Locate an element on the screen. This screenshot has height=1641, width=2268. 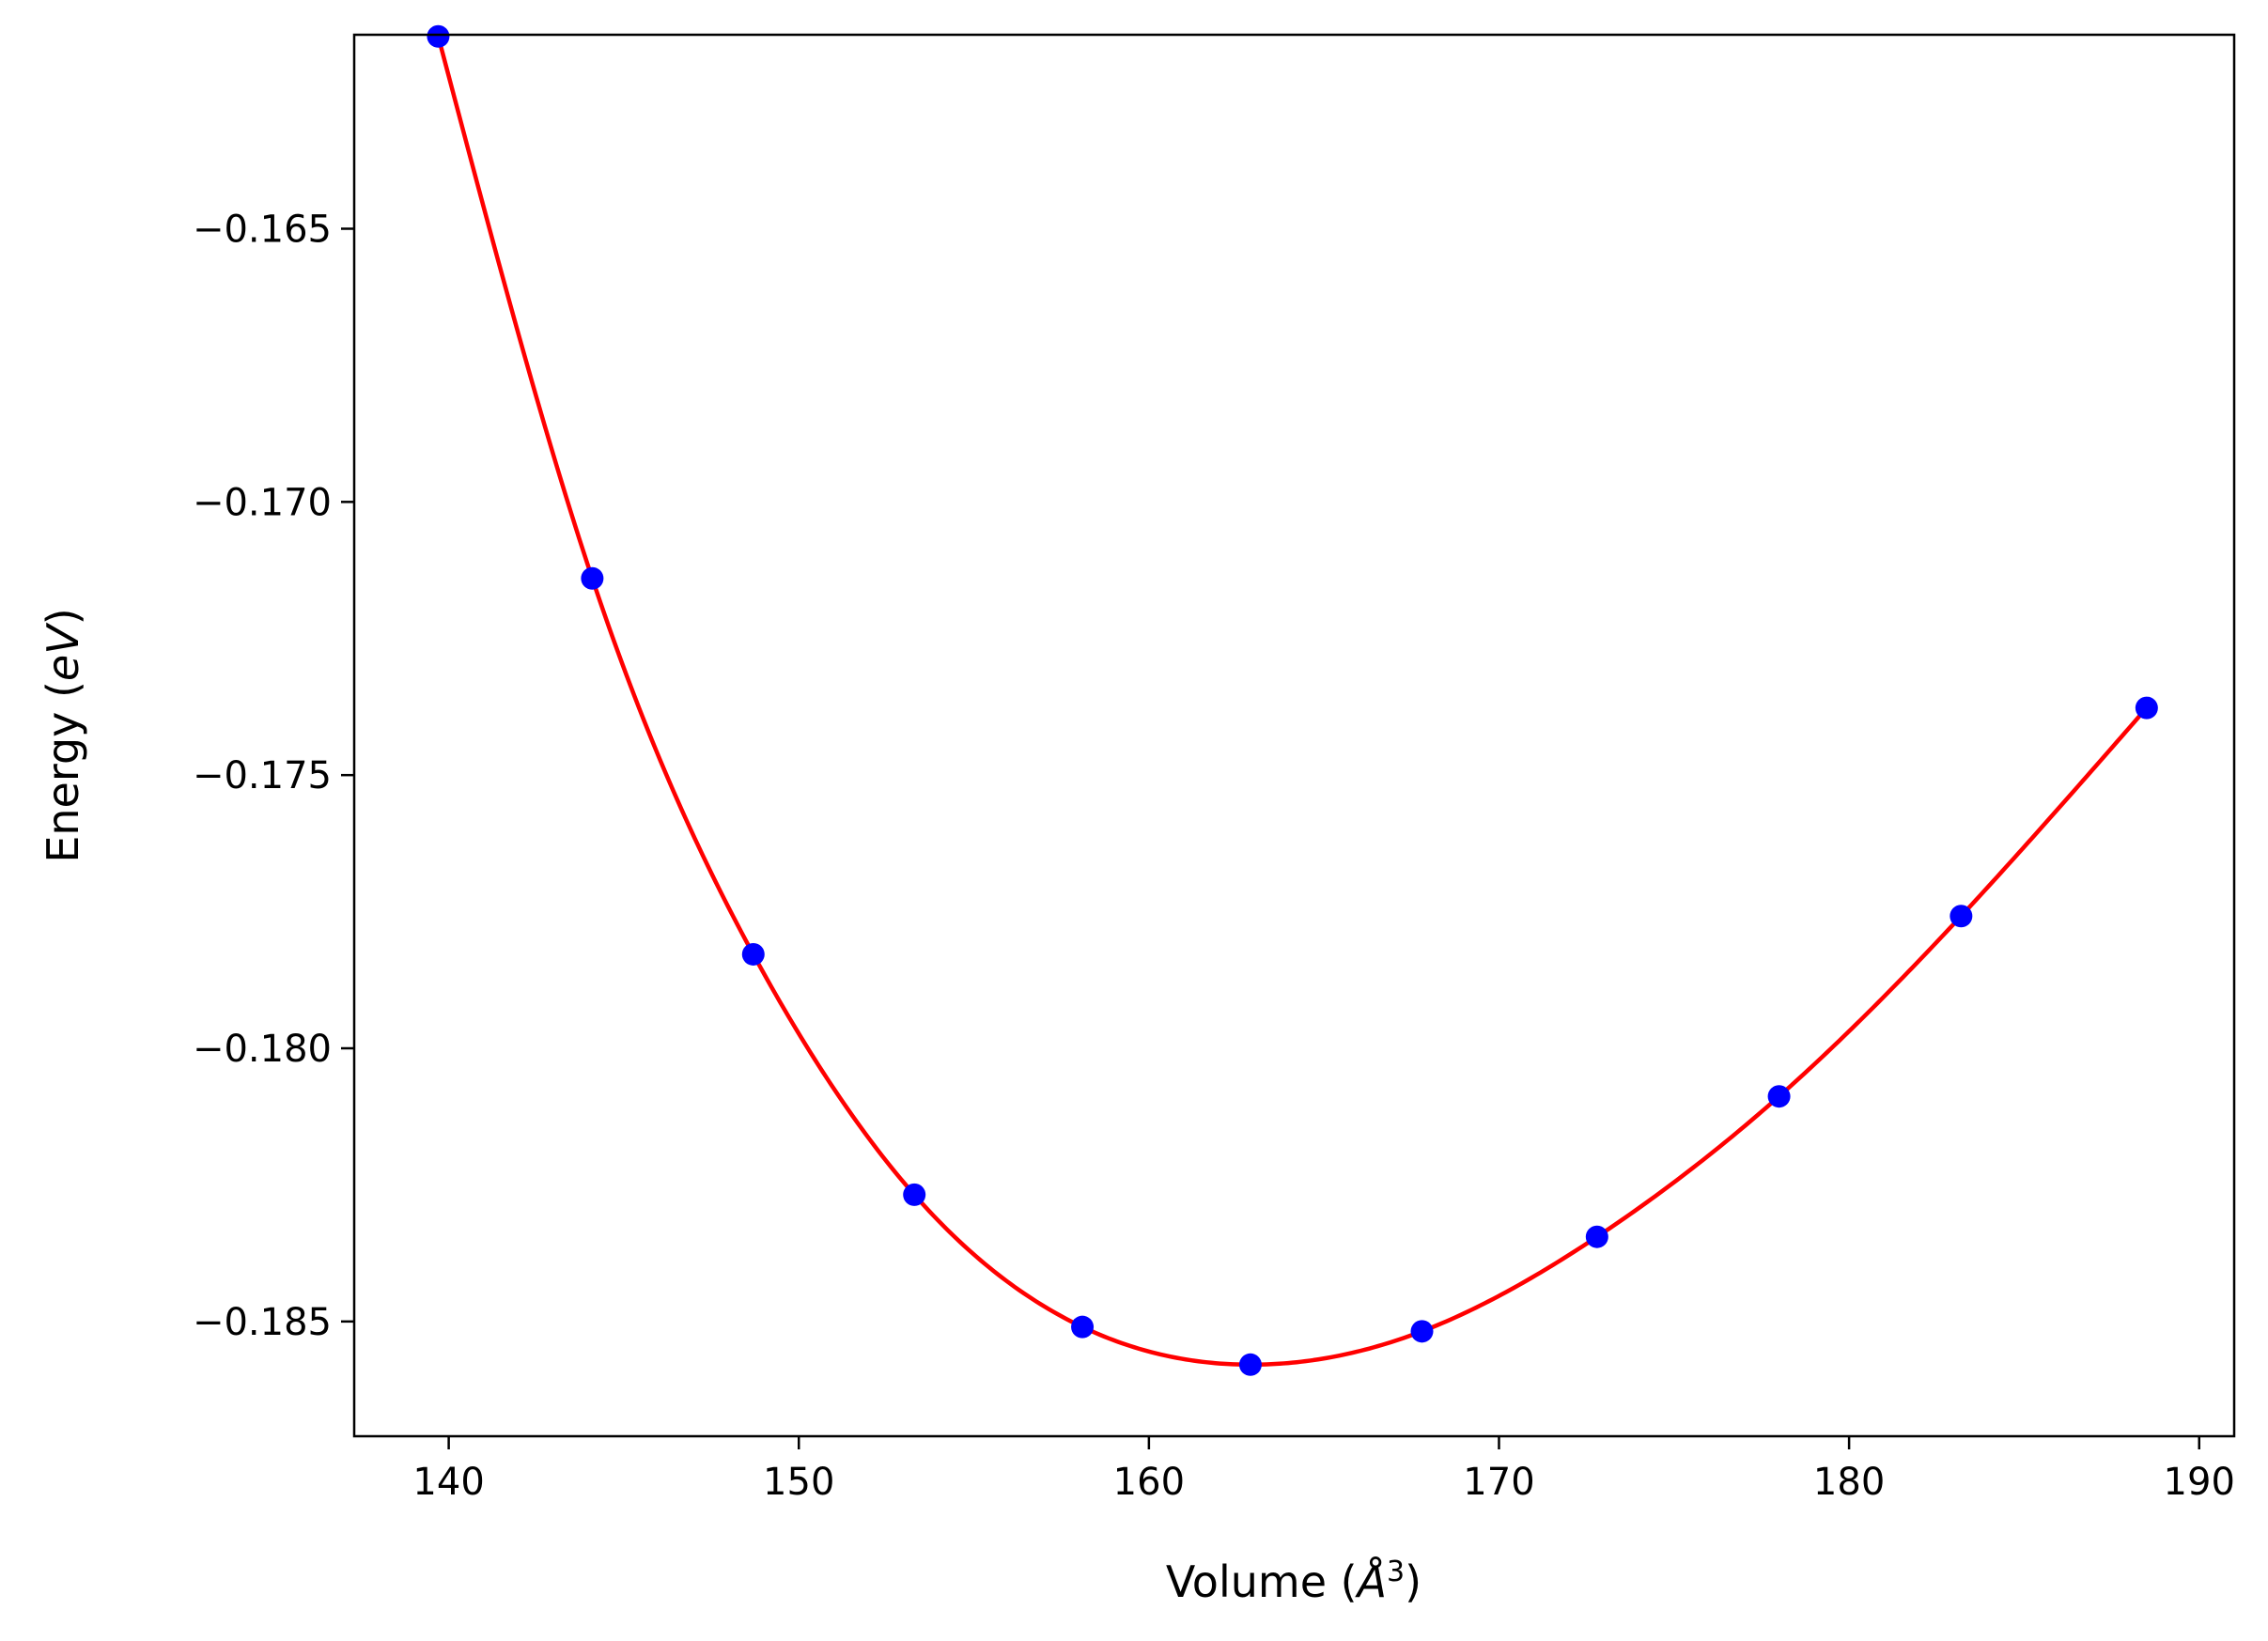
x-tick-label: 150 is located at coordinates (798, 1482).